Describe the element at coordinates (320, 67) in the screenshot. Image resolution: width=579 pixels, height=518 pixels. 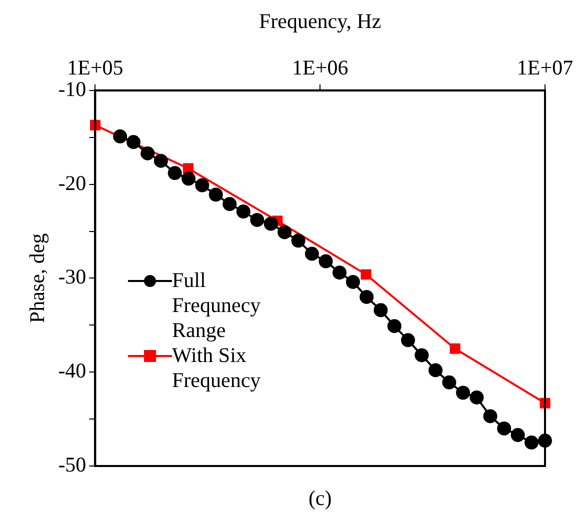
I see `x-tick-label: 1E+06` at that location.